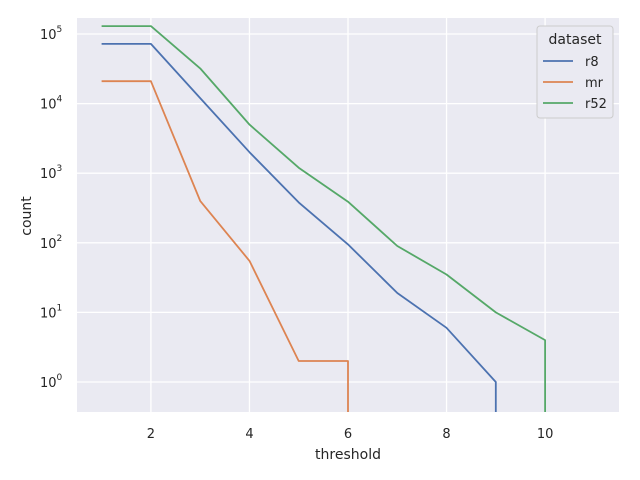 This screenshot has width=640, height=480. I want to click on legend-label-r8: r8, so click(592, 62).